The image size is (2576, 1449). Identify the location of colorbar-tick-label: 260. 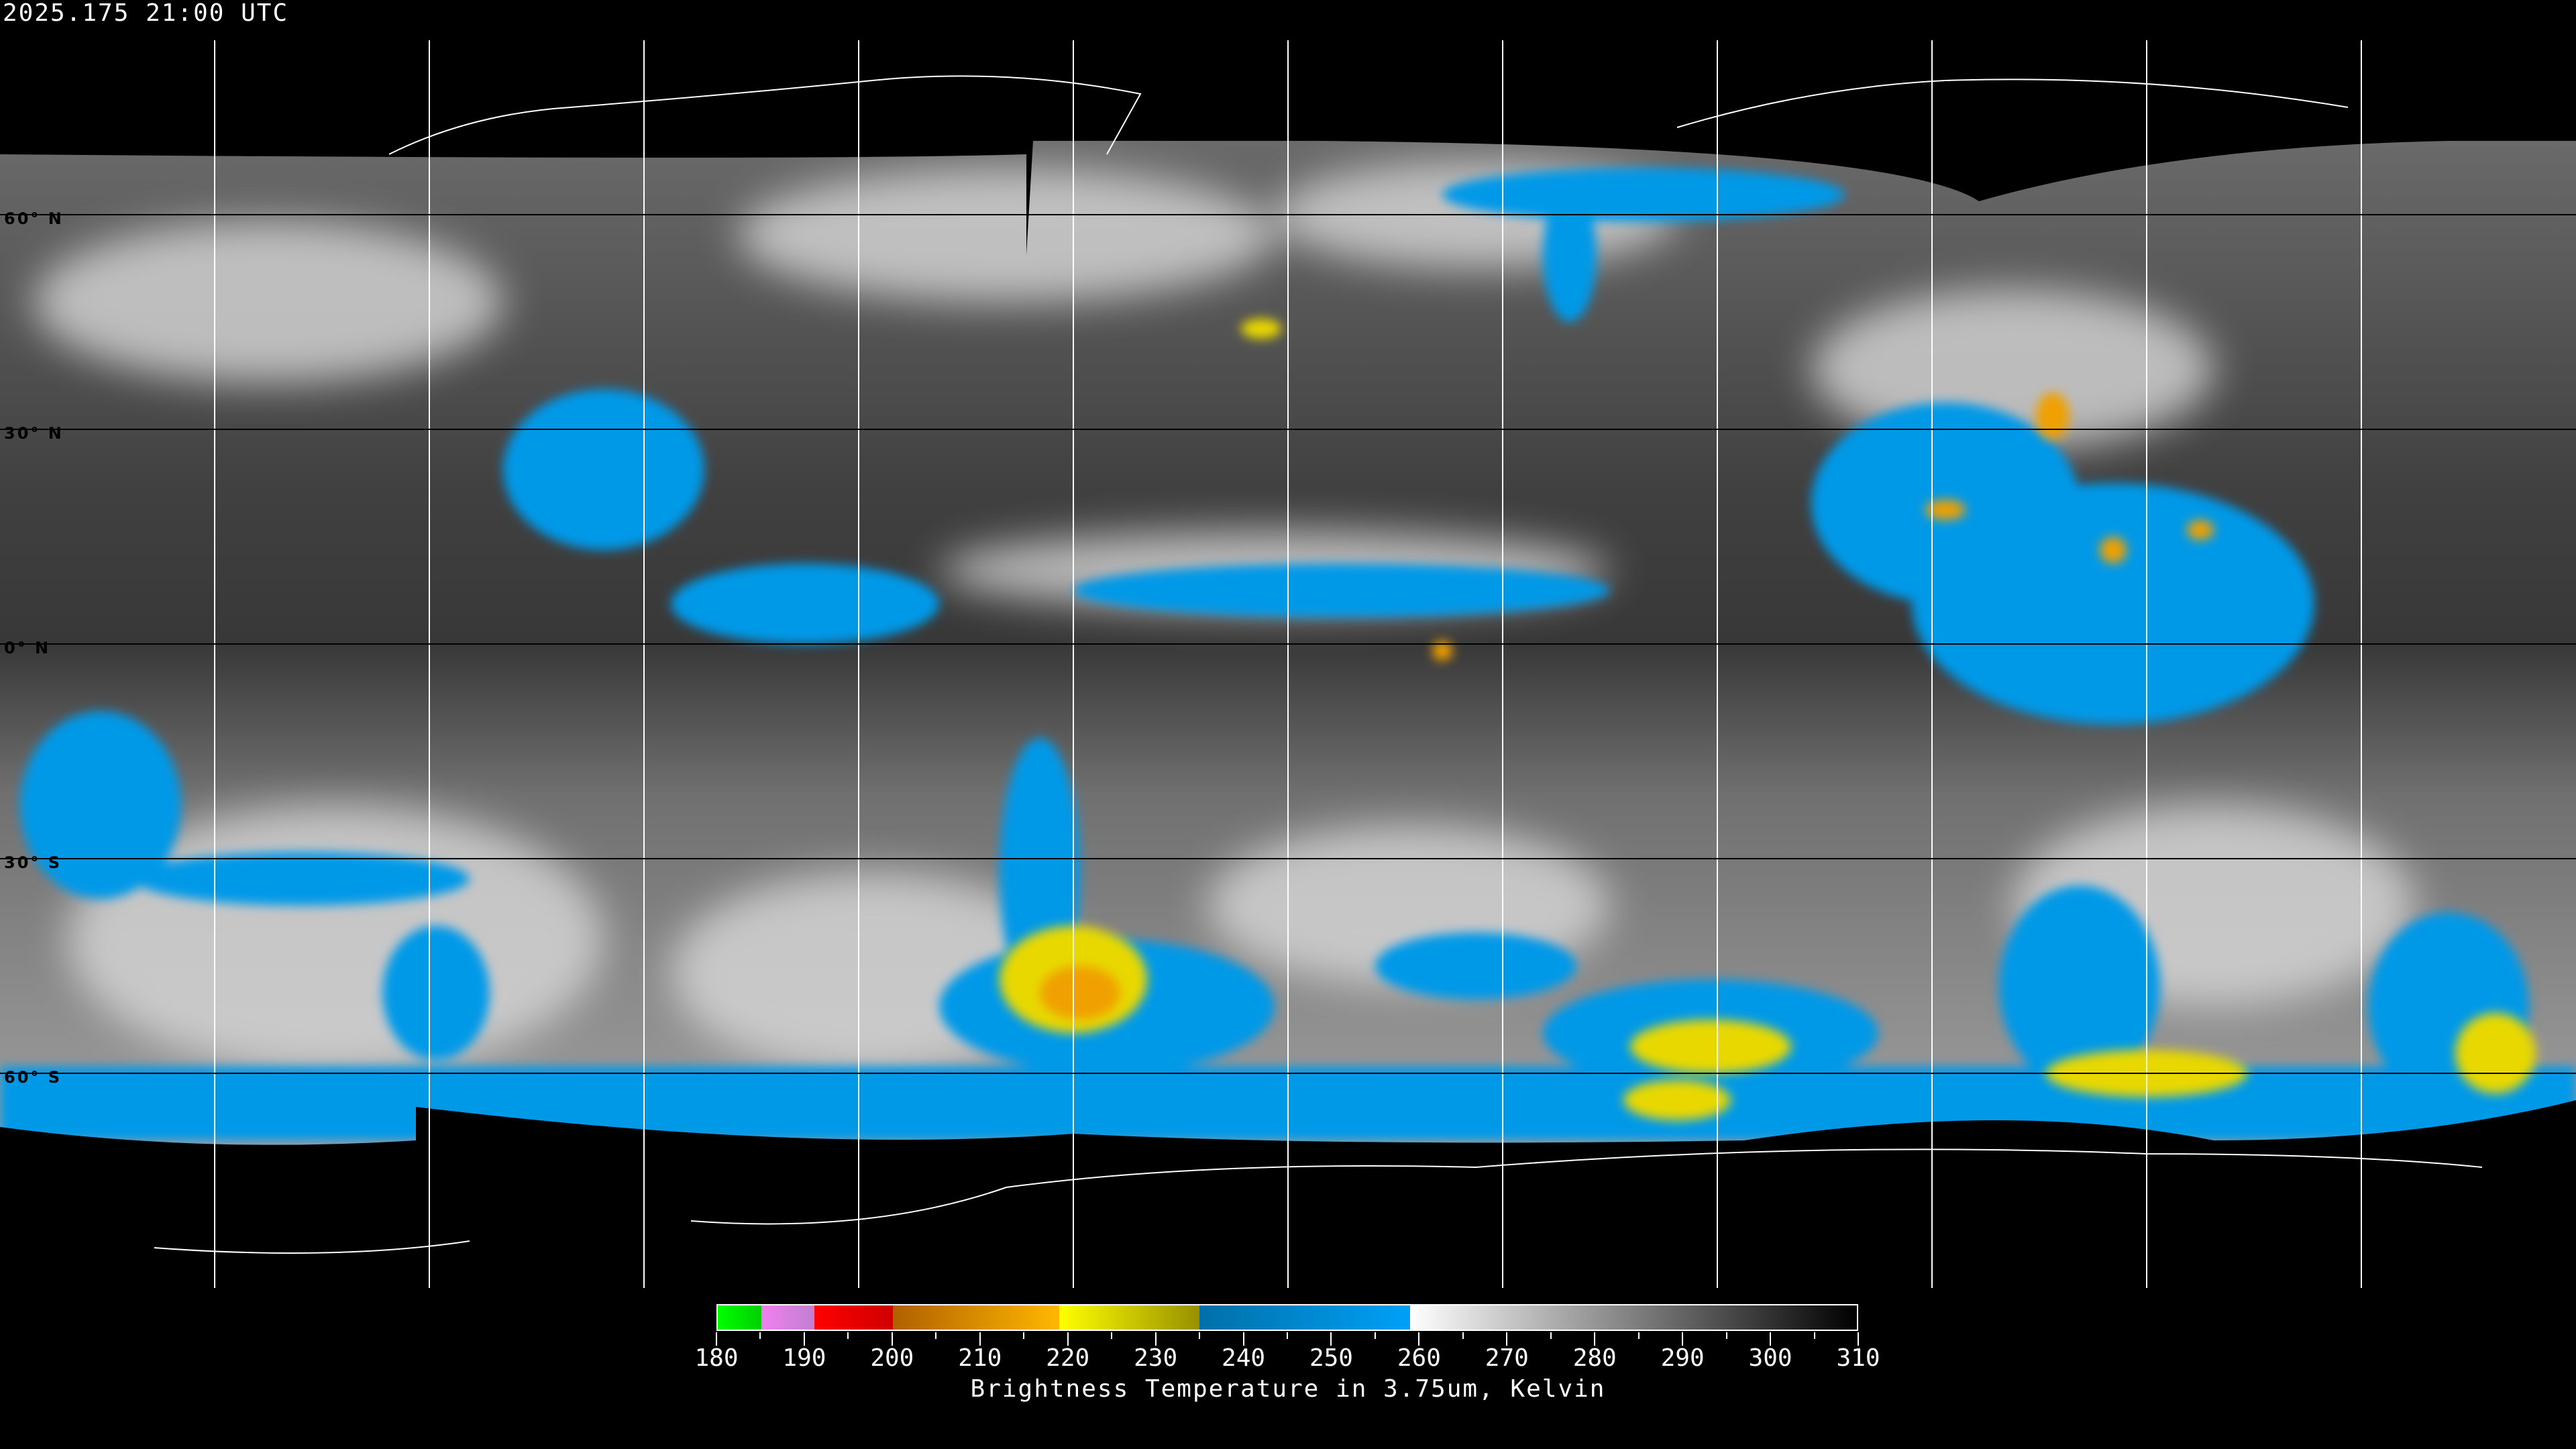
(1419, 1358).